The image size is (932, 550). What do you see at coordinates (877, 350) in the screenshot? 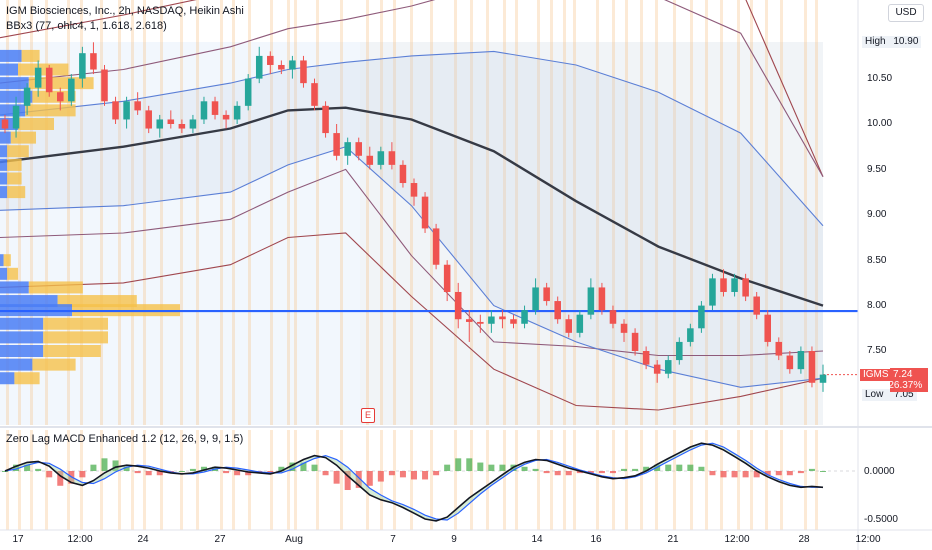
I see `price-tick-750: 7.50` at bounding box center [877, 350].